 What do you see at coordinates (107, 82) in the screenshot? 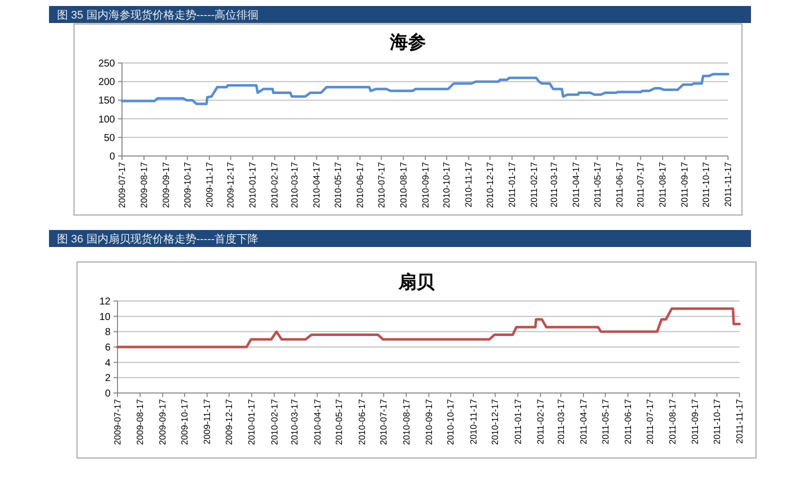
I see `y-tick-label: 200` at bounding box center [107, 82].